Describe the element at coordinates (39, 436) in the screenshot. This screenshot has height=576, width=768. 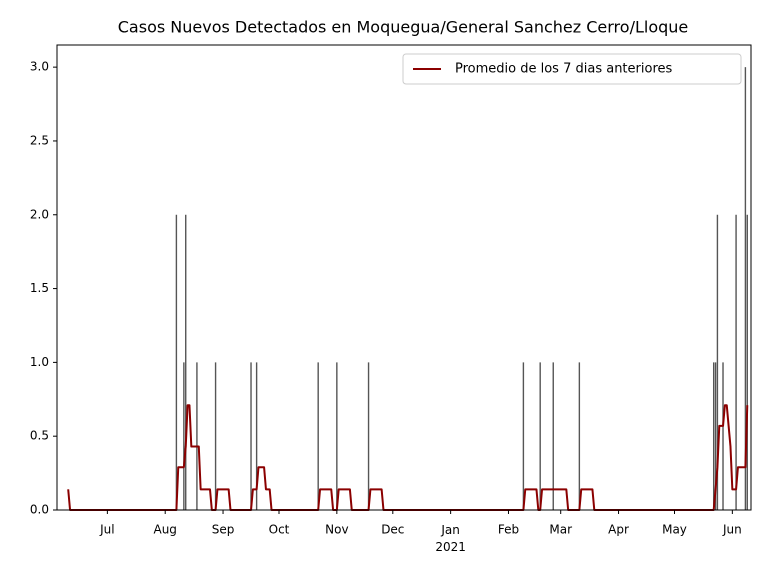
I see `y-tick-label: 0.5` at that location.